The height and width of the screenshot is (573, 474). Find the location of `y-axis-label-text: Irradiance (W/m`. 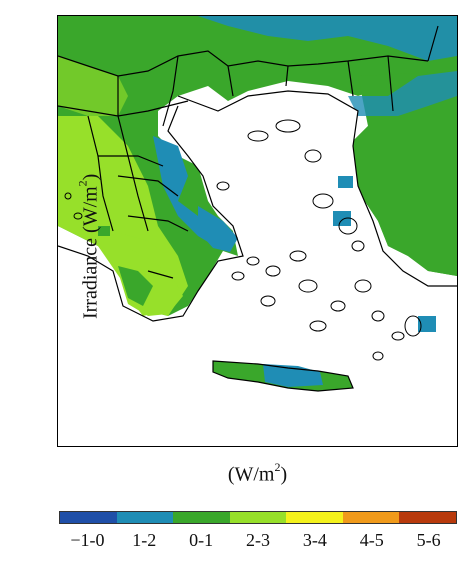

y-axis-label-text: Irradiance (W/m is located at coordinates (90, 253).